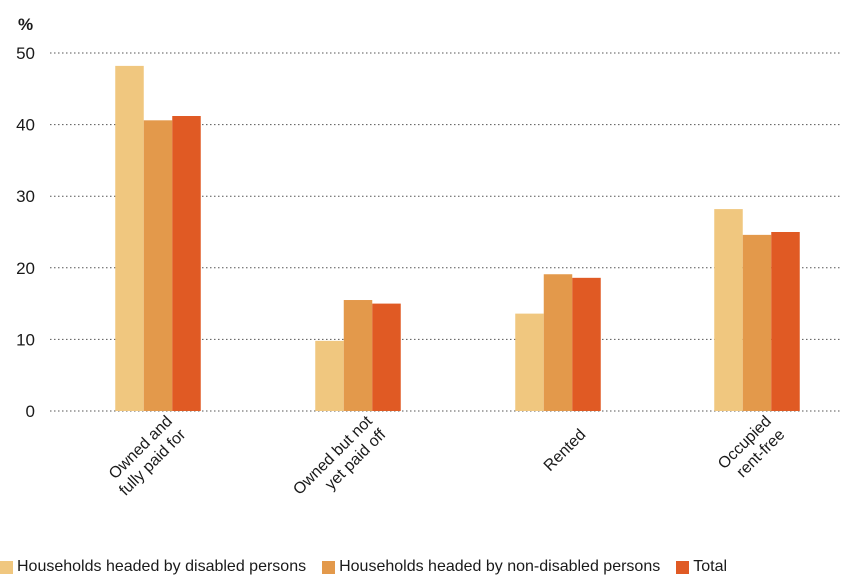 The width and height of the screenshot is (855, 577). What do you see at coordinates (30, 411) in the screenshot?
I see `y-tick-label: 0` at bounding box center [30, 411].